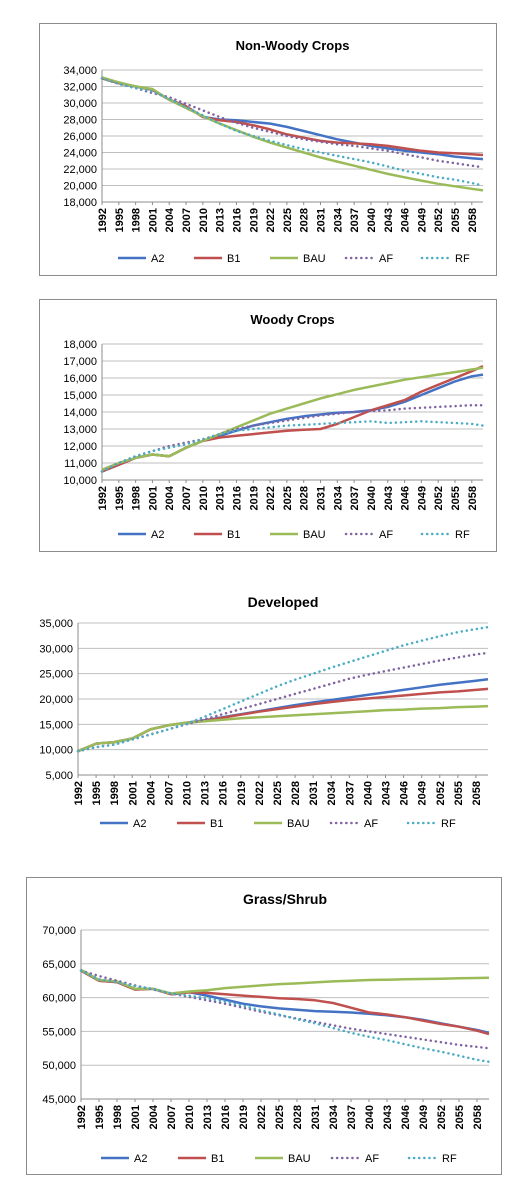 The width and height of the screenshot is (529, 1194). What do you see at coordinates (80, 137) in the screenshot?
I see `y-tick-label: 26,000` at bounding box center [80, 137].